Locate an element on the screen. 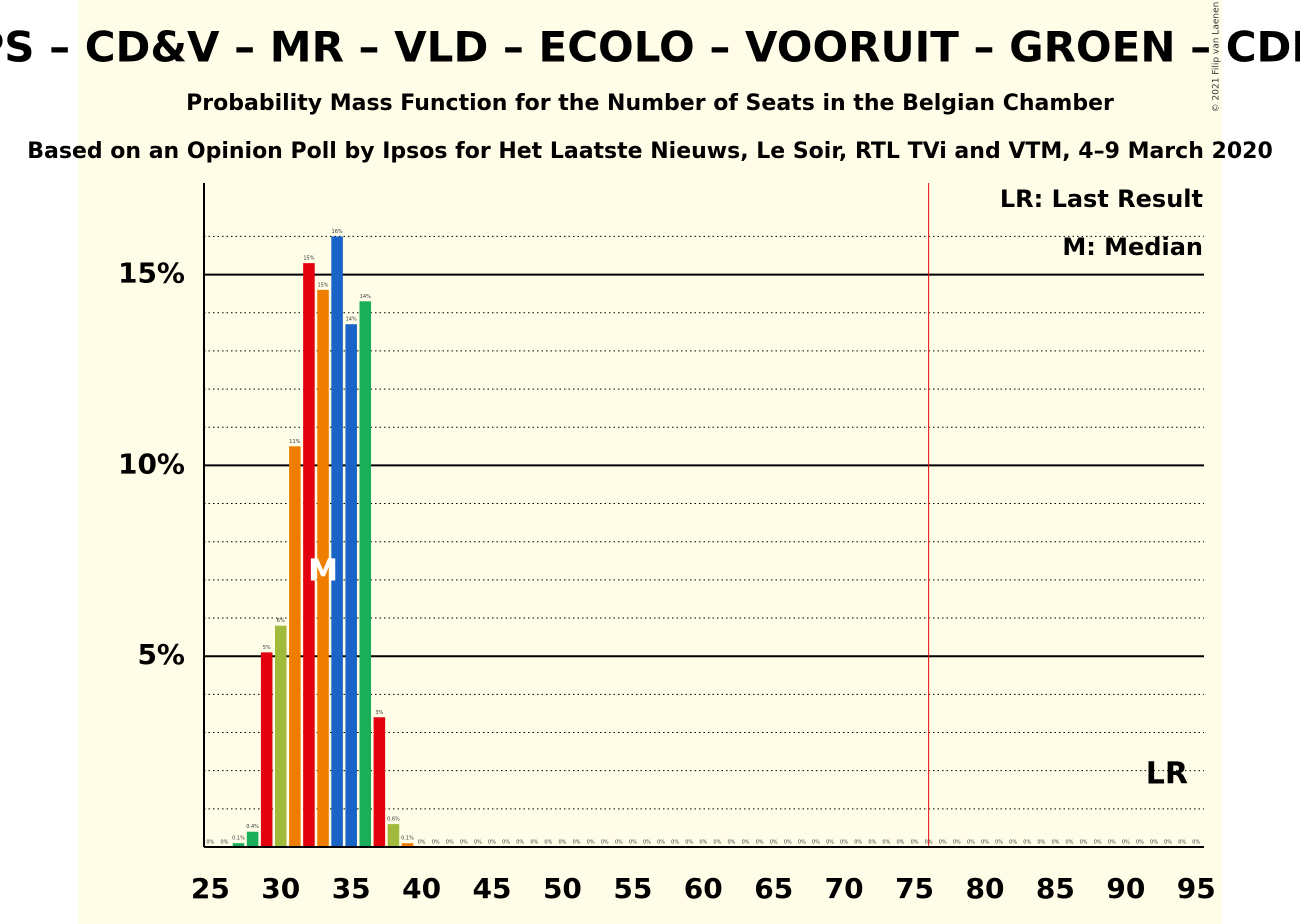 The height and width of the screenshot is (924, 1300). copyright: © 2021 Filip van Laenen is located at coordinates (1217, 57).